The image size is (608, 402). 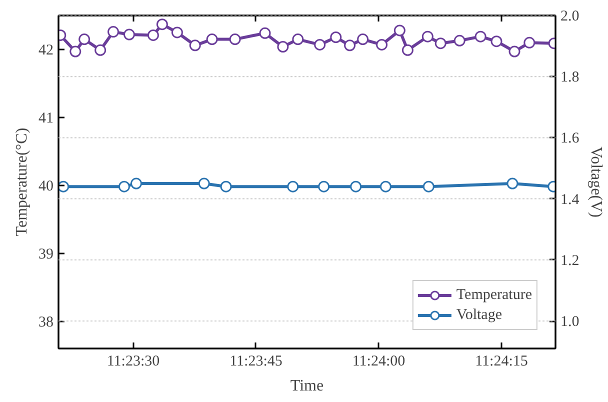 What do you see at coordinates (570, 138) in the screenshot?
I see `y2-tick-label: 1.6` at bounding box center [570, 138].